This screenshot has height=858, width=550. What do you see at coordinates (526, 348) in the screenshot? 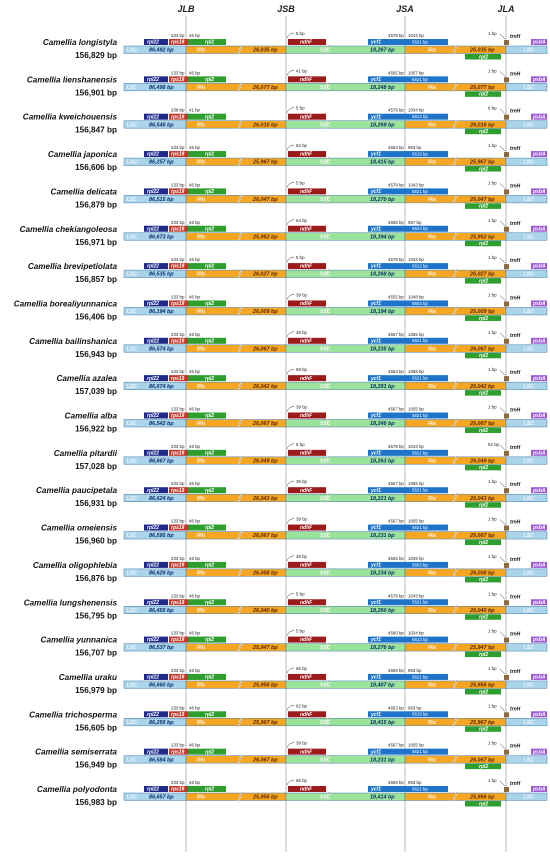
I see `lsc-region-right` at bounding box center [526, 348].